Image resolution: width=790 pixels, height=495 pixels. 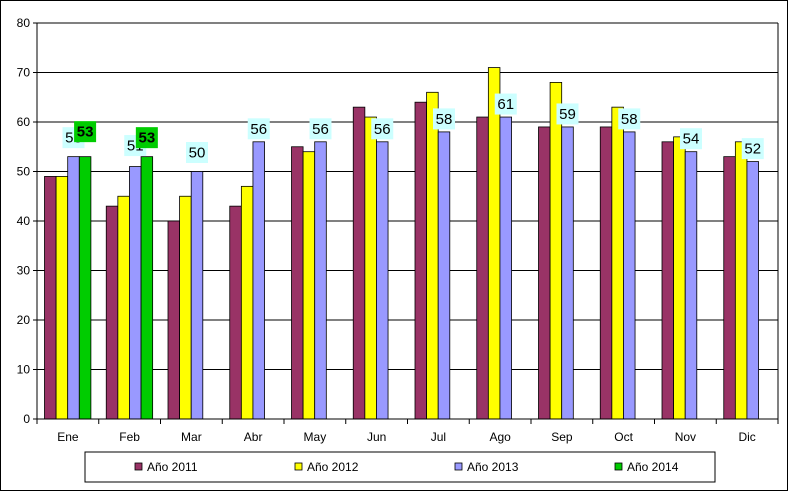 What do you see at coordinates (438, 437) in the screenshot?
I see `x-tick-label: Jul` at bounding box center [438, 437].